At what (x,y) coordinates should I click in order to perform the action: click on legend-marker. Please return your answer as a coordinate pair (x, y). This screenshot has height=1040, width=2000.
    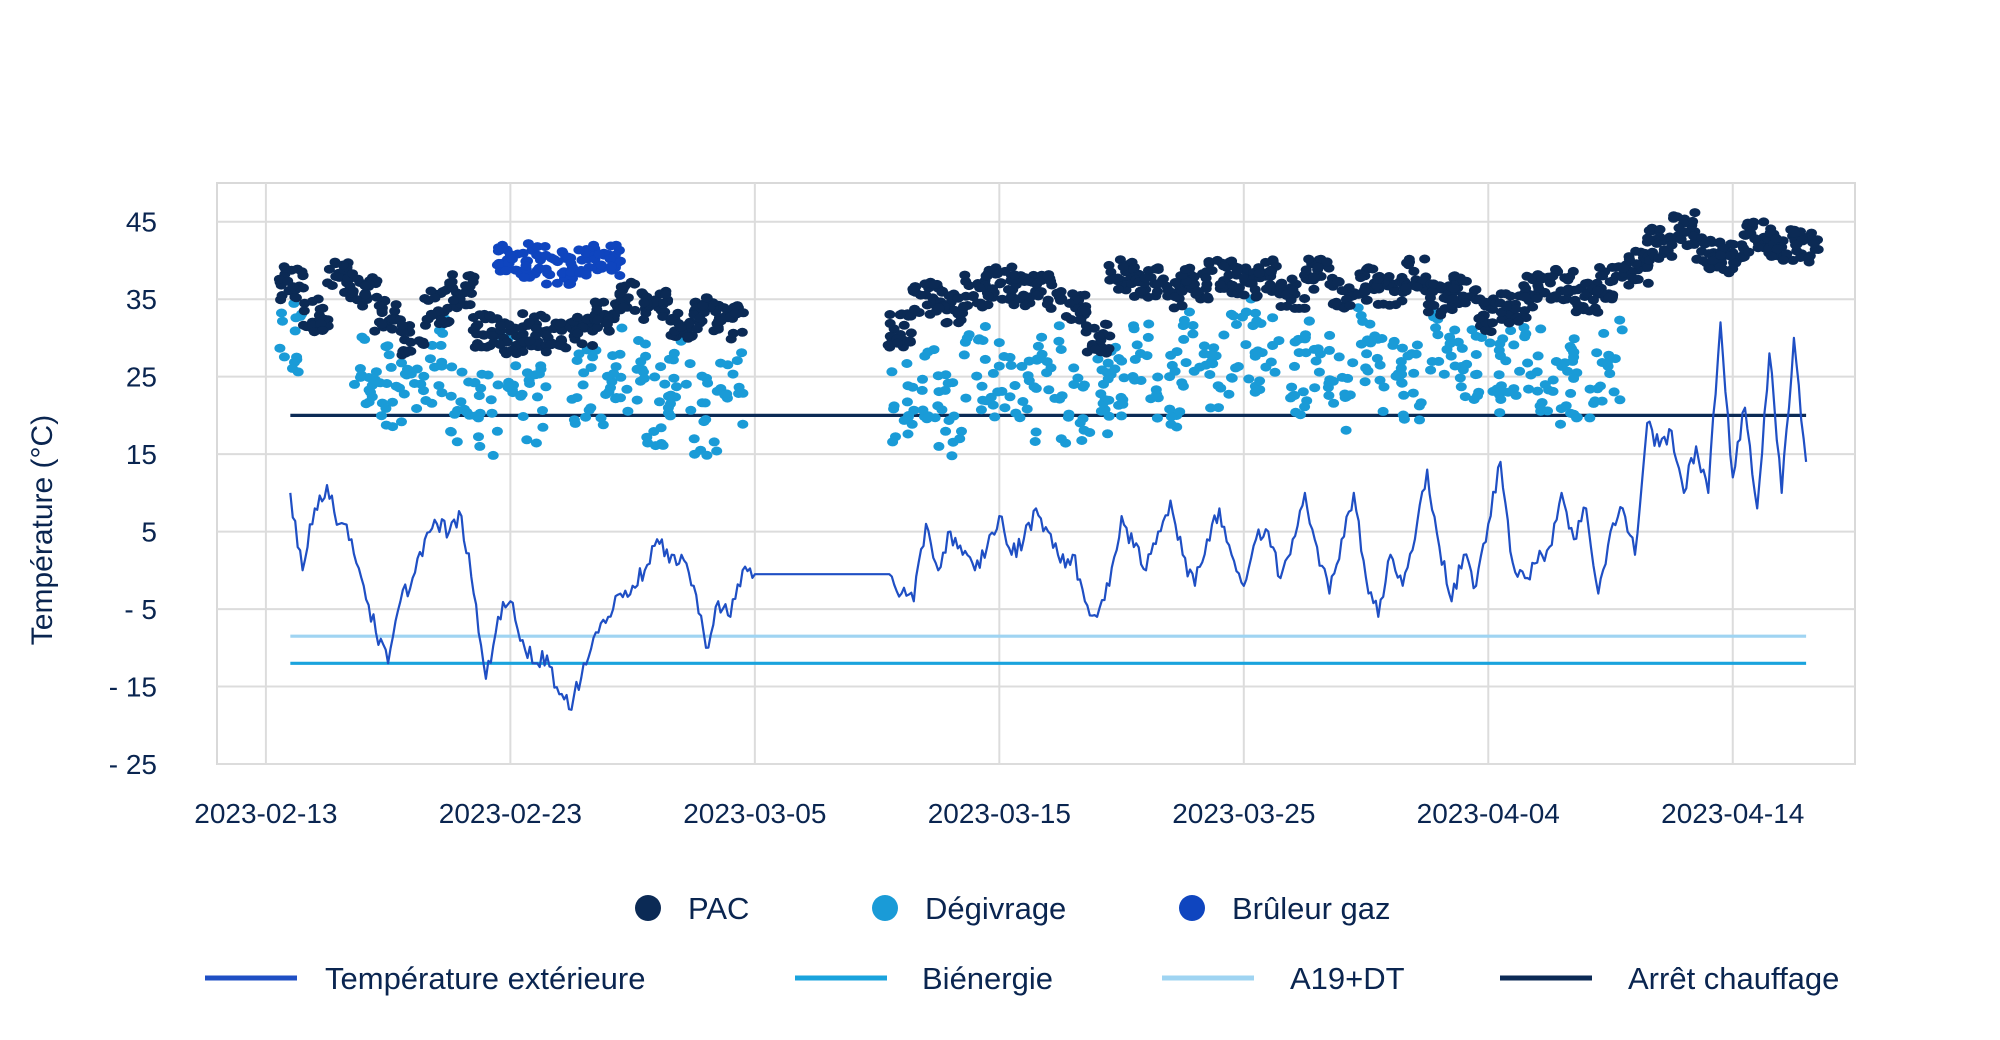
    Looking at the image, I should click on (1192, 908).